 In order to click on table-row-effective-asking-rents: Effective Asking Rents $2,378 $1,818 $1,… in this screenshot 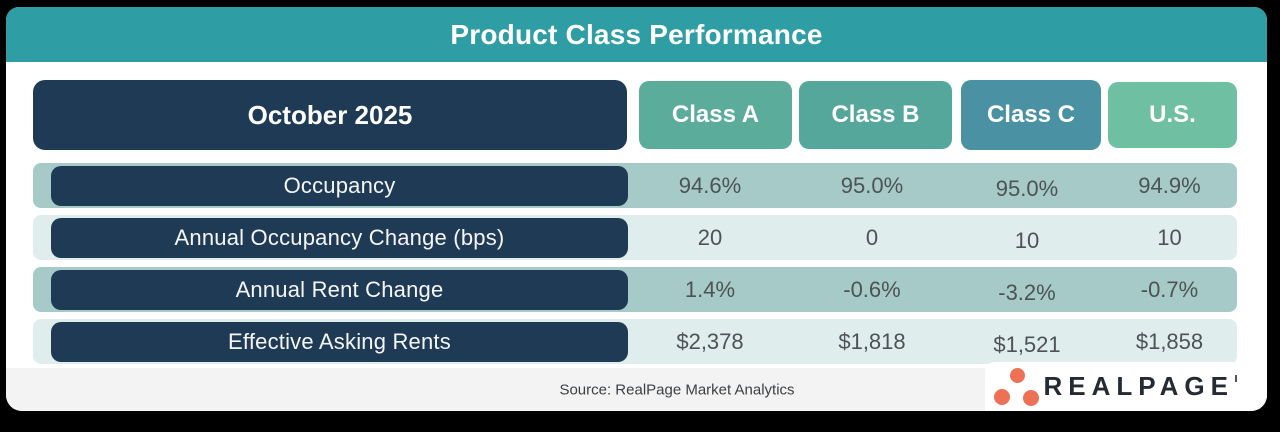, I will do `click(635, 341)`.